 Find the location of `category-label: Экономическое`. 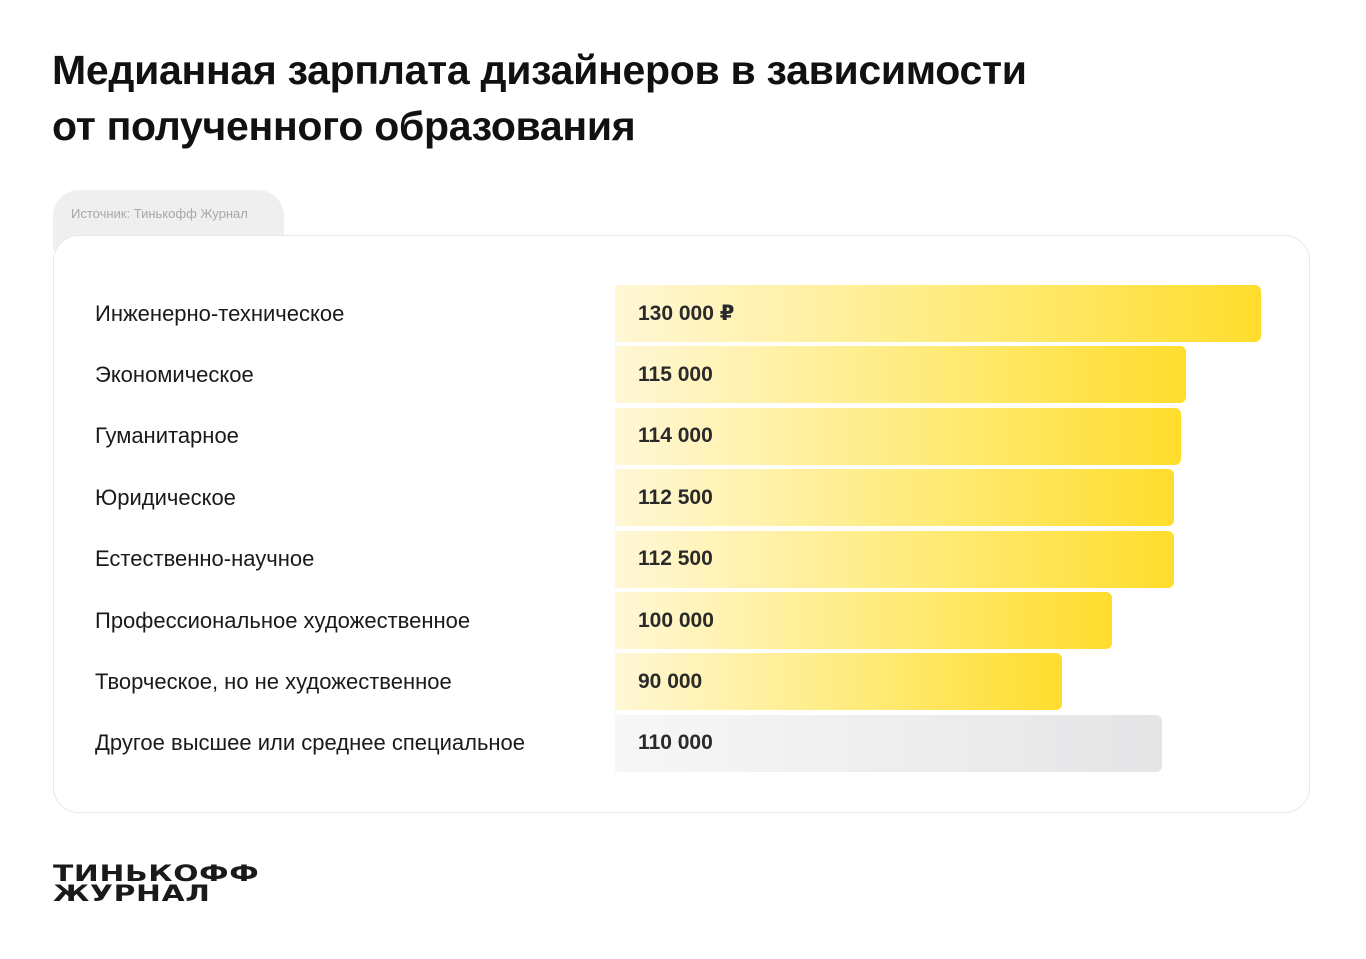

category-label: Экономическое is located at coordinates (174, 374).